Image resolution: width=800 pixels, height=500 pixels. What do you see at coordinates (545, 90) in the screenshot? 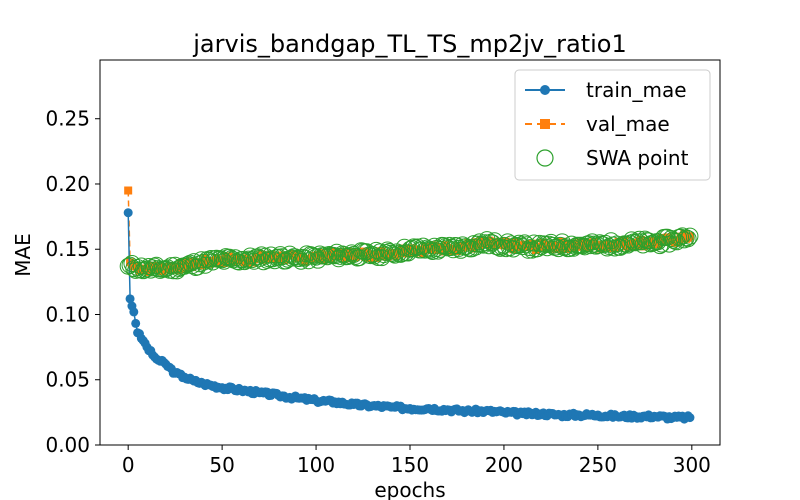
I see `legend-train-marker` at bounding box center [545, 90].